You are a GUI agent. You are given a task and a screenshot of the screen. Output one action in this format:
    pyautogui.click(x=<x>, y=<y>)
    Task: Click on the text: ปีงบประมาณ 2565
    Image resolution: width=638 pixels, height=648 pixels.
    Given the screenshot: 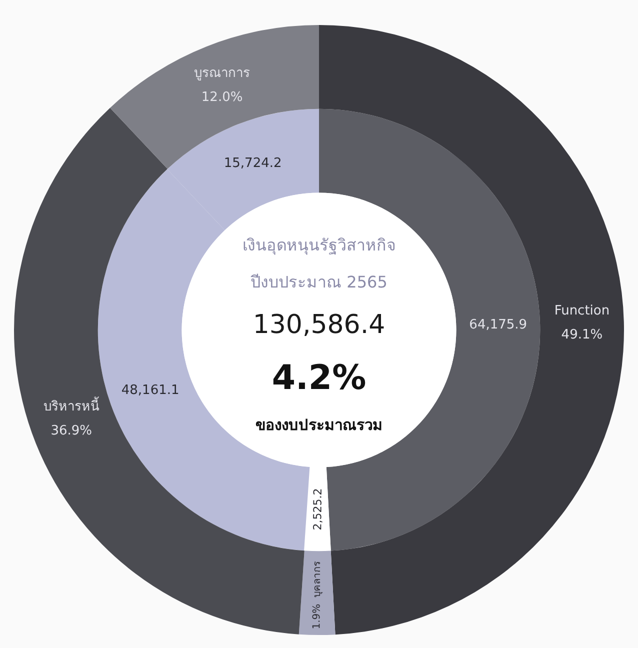 What is the action you would take?
    pyautogui.click(x=319, y=282)
    